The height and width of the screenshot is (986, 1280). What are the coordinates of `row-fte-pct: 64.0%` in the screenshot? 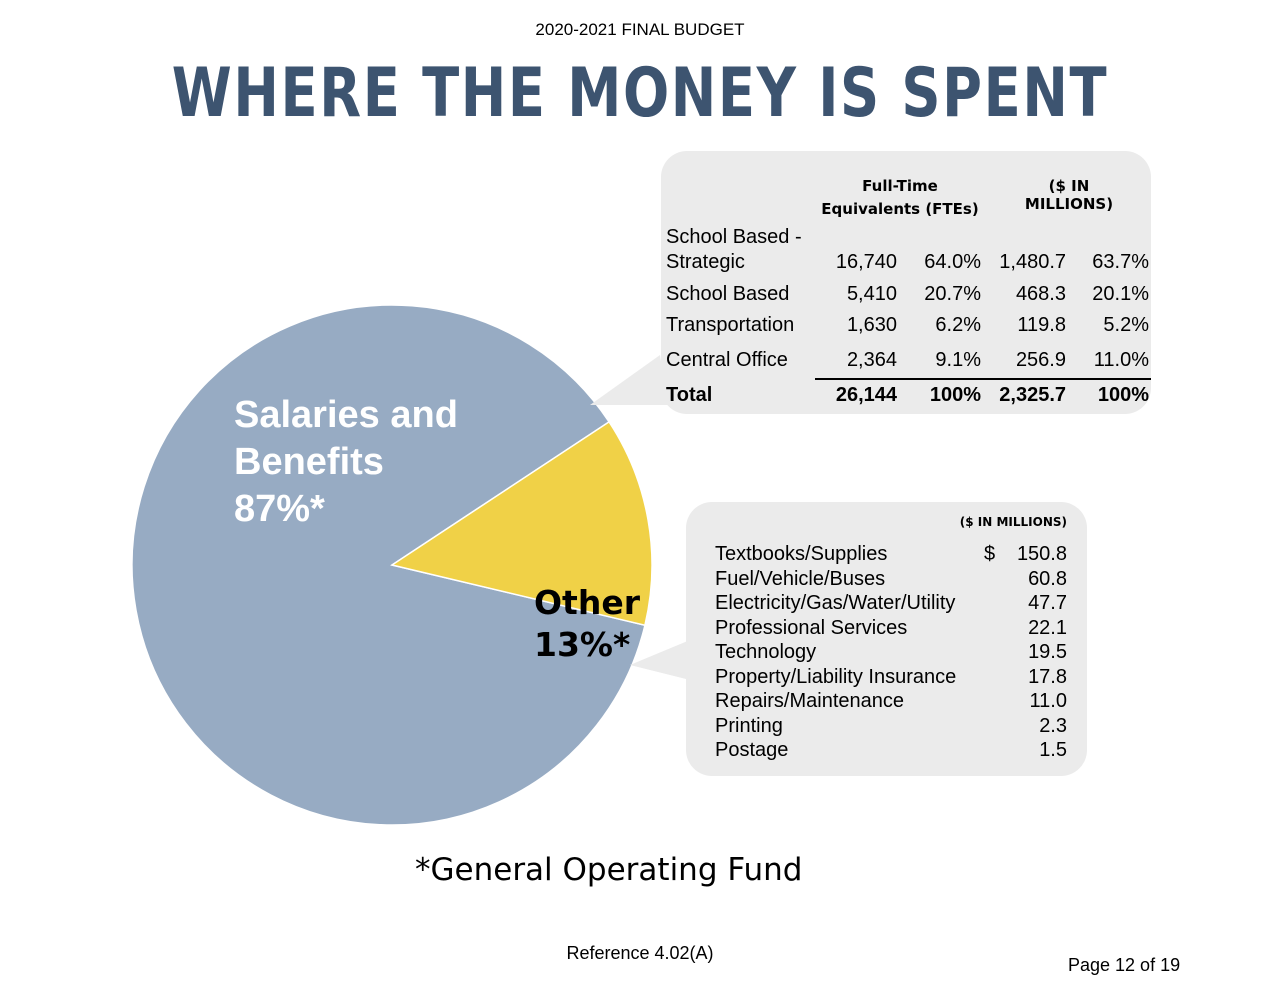 It's located at (952, 262).